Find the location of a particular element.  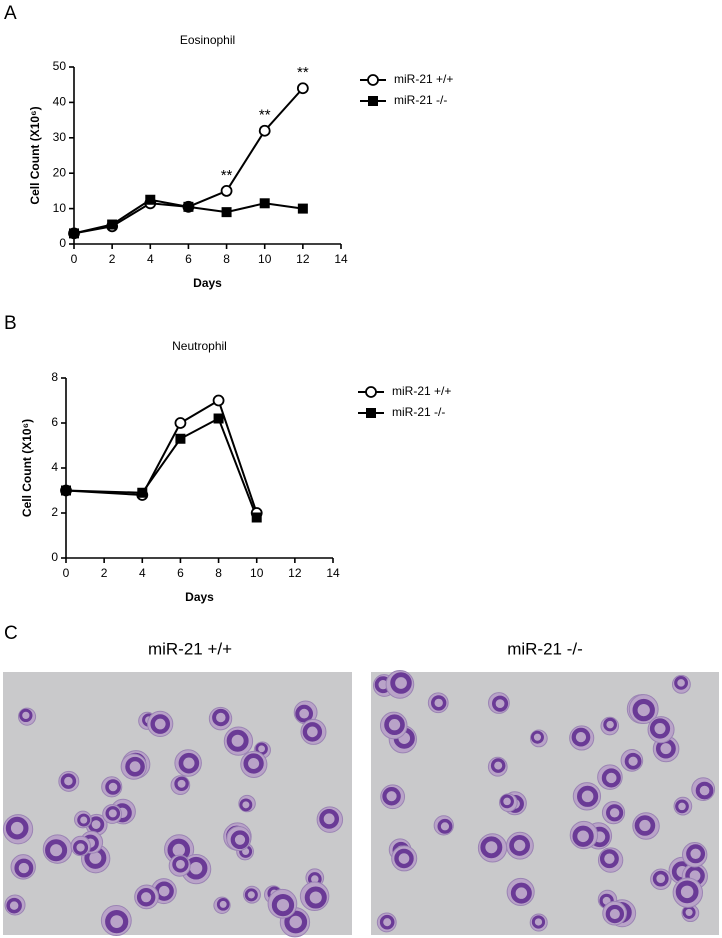

panel-letter: C is located at coordinates (11, 633).